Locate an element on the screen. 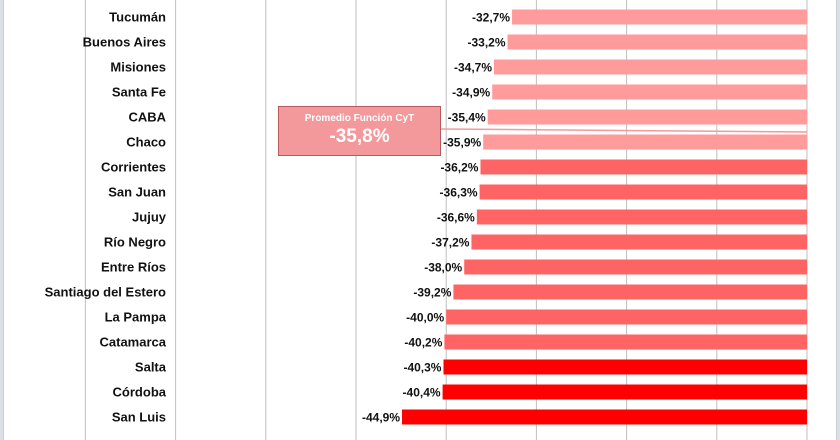 The height and width of the screenshot is (440, 840). category-label: San Luis is located at coordinates (139, 417).